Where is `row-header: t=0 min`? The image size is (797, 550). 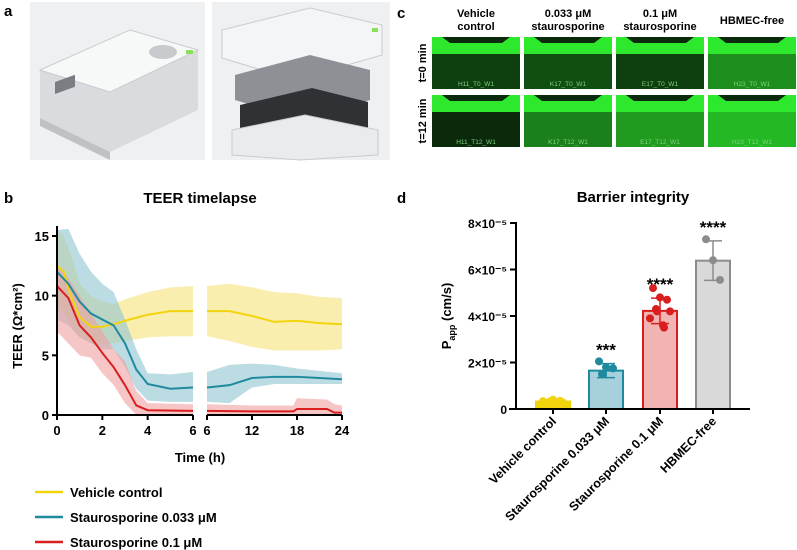 row-header: t=0 min is located at coordinates (423, 62).